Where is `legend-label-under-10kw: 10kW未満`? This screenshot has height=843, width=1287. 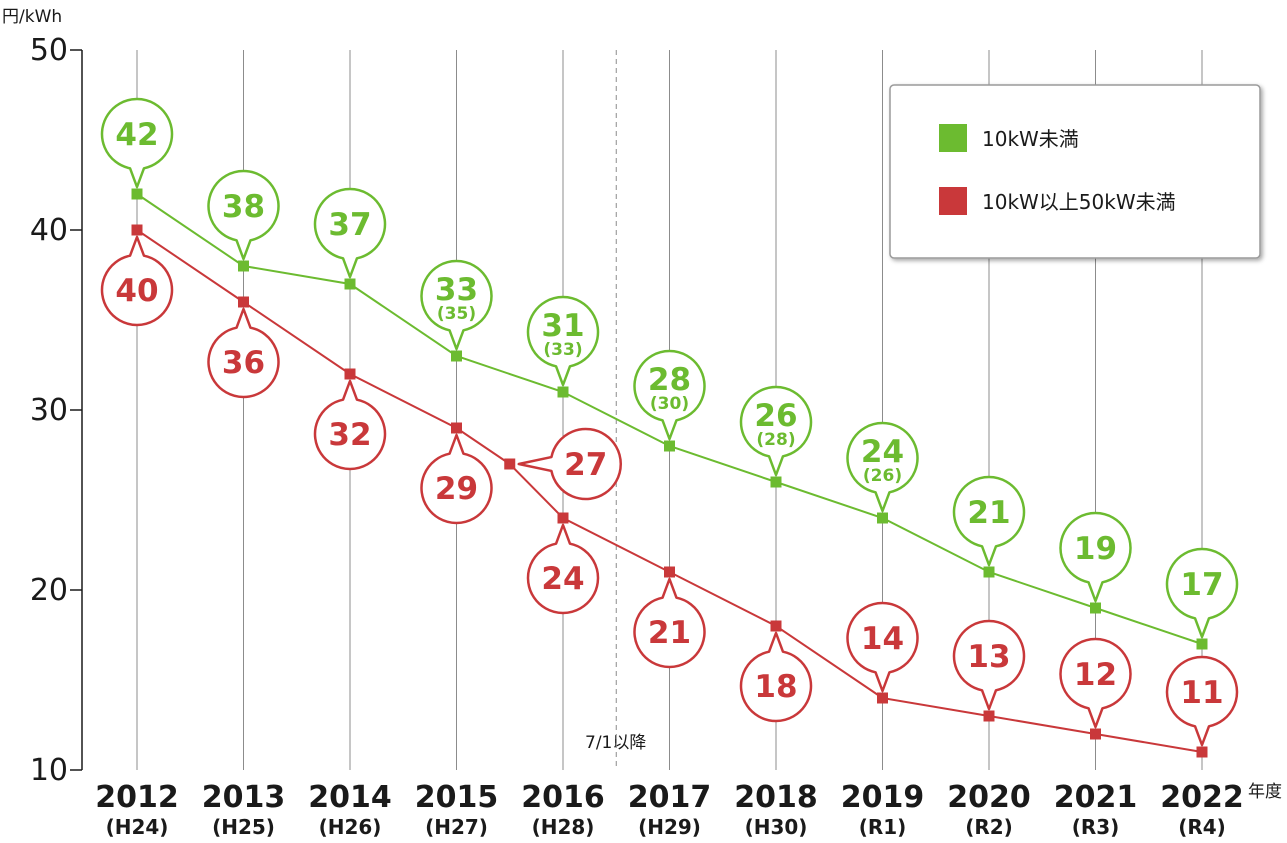
legend-label-under-10kw: 10kW未満 is located at coordinates (1030, 139).